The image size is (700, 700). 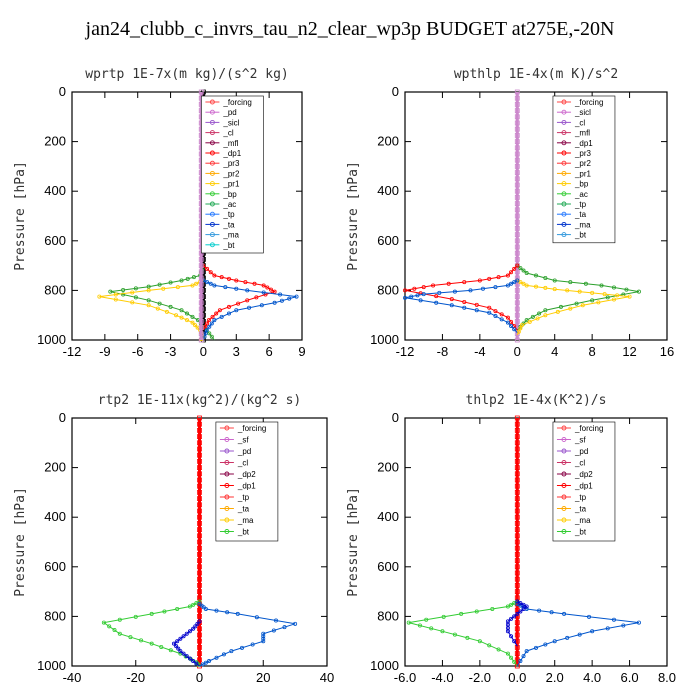 I want to click on x-tick-label: 40, so click(x=327, y=677).